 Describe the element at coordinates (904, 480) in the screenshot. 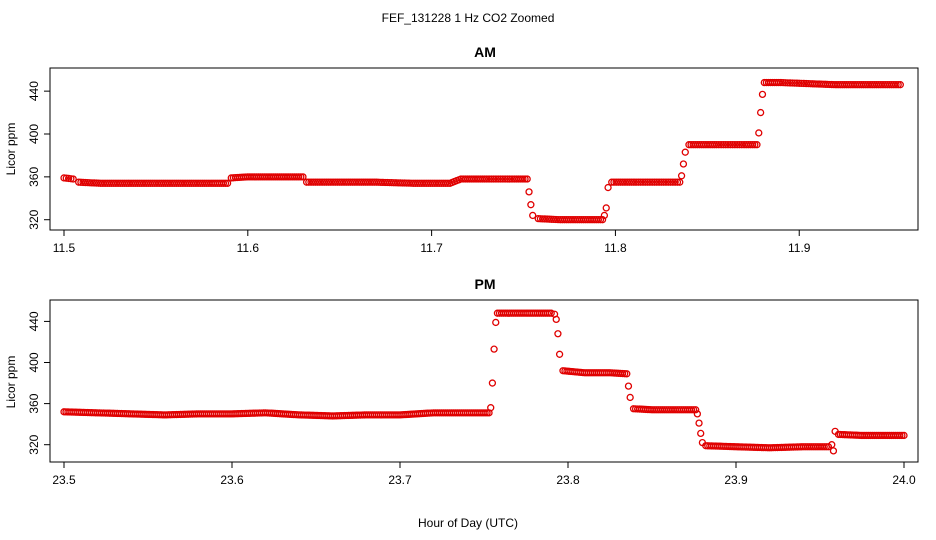

I see `pm-xtick-label: 24.0` at that location.